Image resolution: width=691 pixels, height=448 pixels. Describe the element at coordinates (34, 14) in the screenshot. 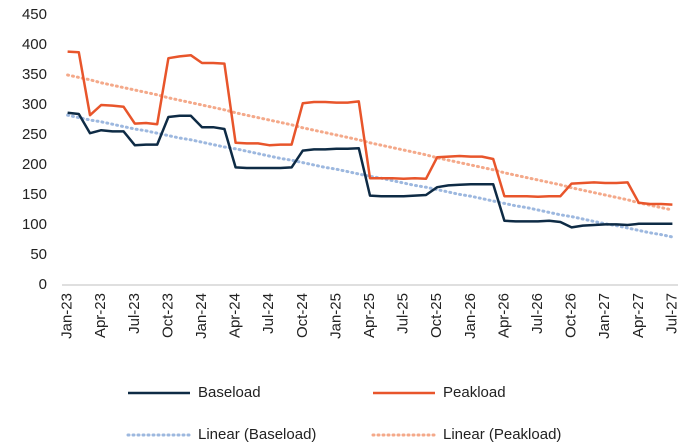

I see `y-tick-label: 450` at that location.